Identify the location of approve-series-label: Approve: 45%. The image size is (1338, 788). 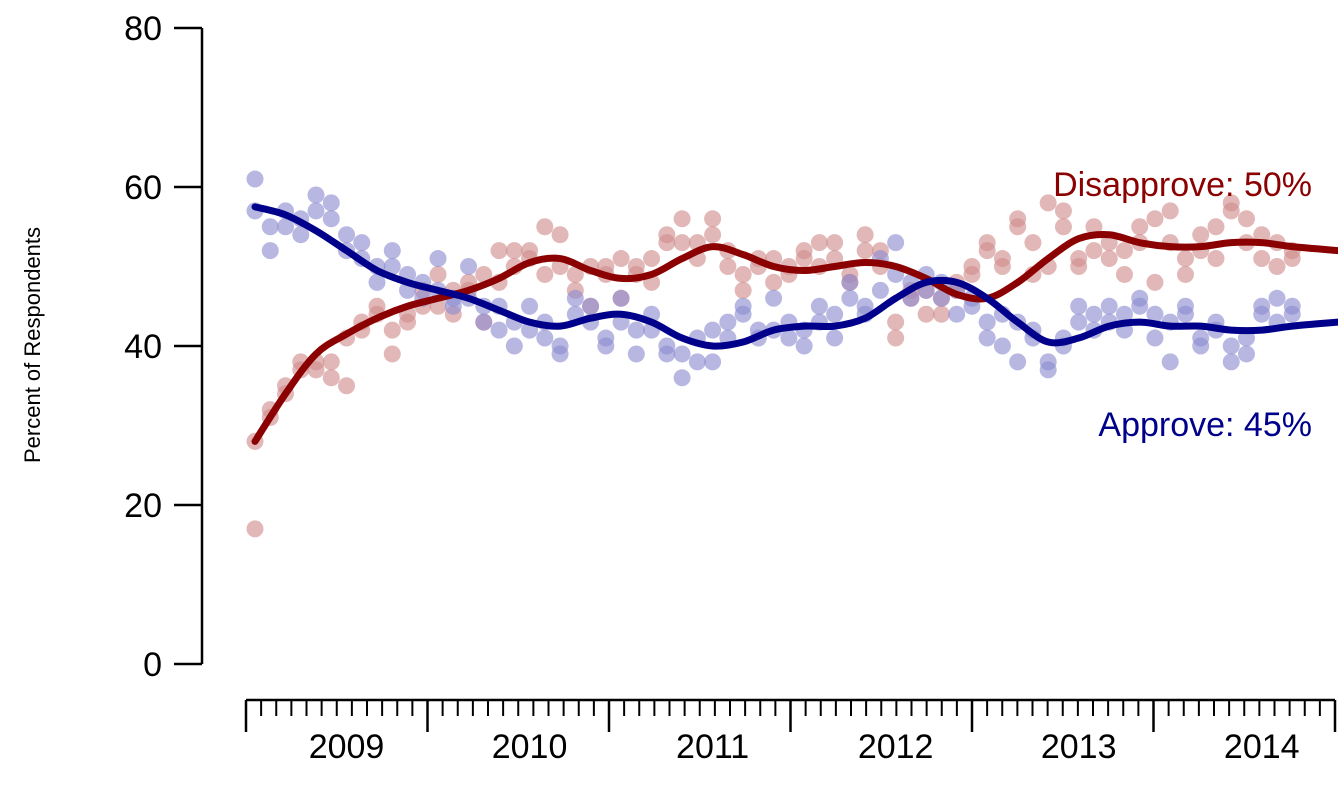
(1205, 425).